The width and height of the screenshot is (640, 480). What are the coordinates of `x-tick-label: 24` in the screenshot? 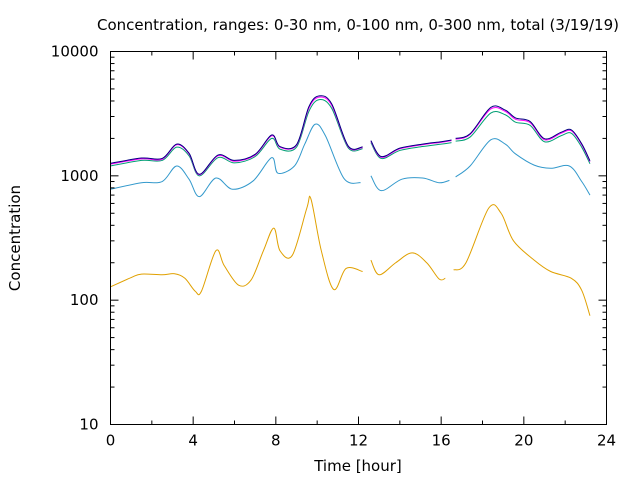 It's located at (606, 441).